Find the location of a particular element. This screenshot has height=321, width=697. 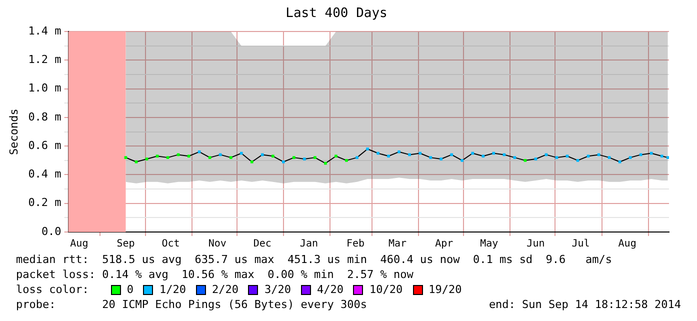

x-tick-label: Oct is located at coordinates (171, 244).